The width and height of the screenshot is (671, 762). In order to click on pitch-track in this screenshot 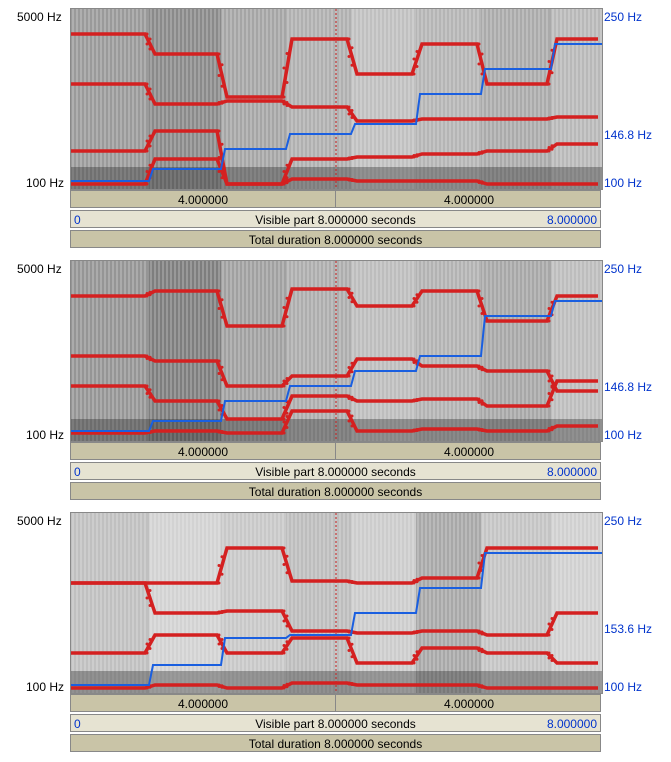, I will do `click(336, 112)`.